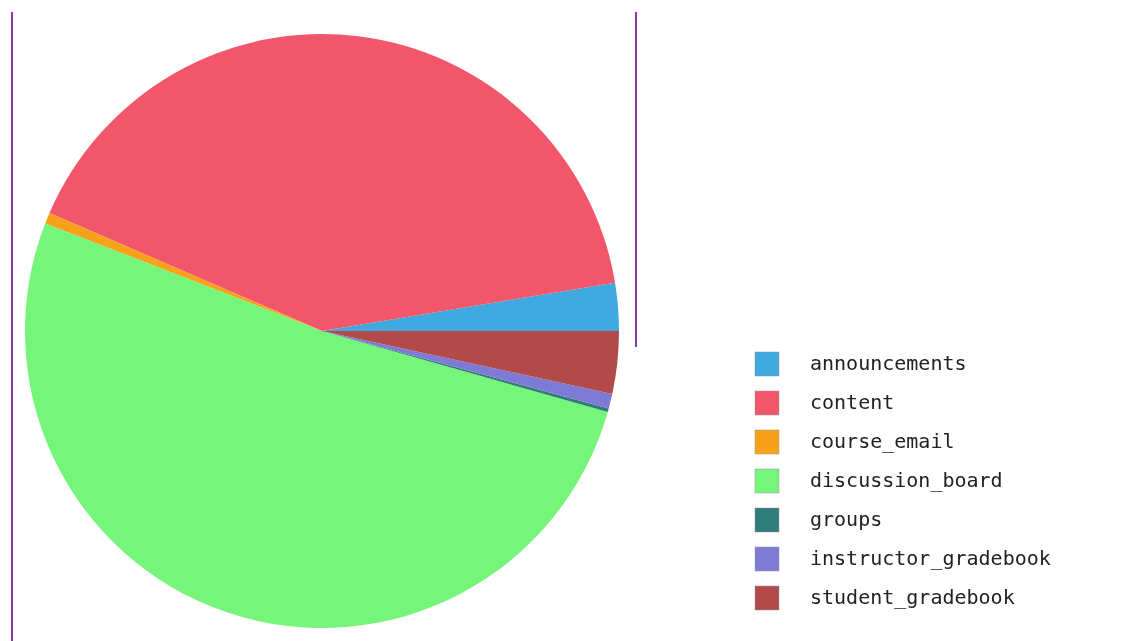  Describe the element at coordinates (852, 402) in the screenshot. I see `legend-label: content` at that location.